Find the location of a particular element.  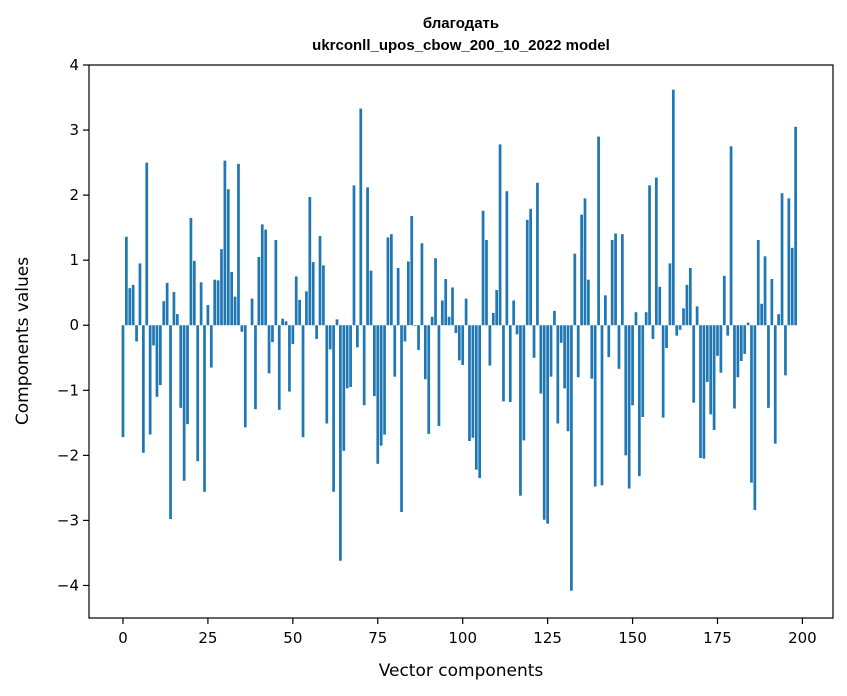

y-axis-ticks: −4 −3 −2 −1 0 1 2 3 4 is located at coordinates (73, 325).